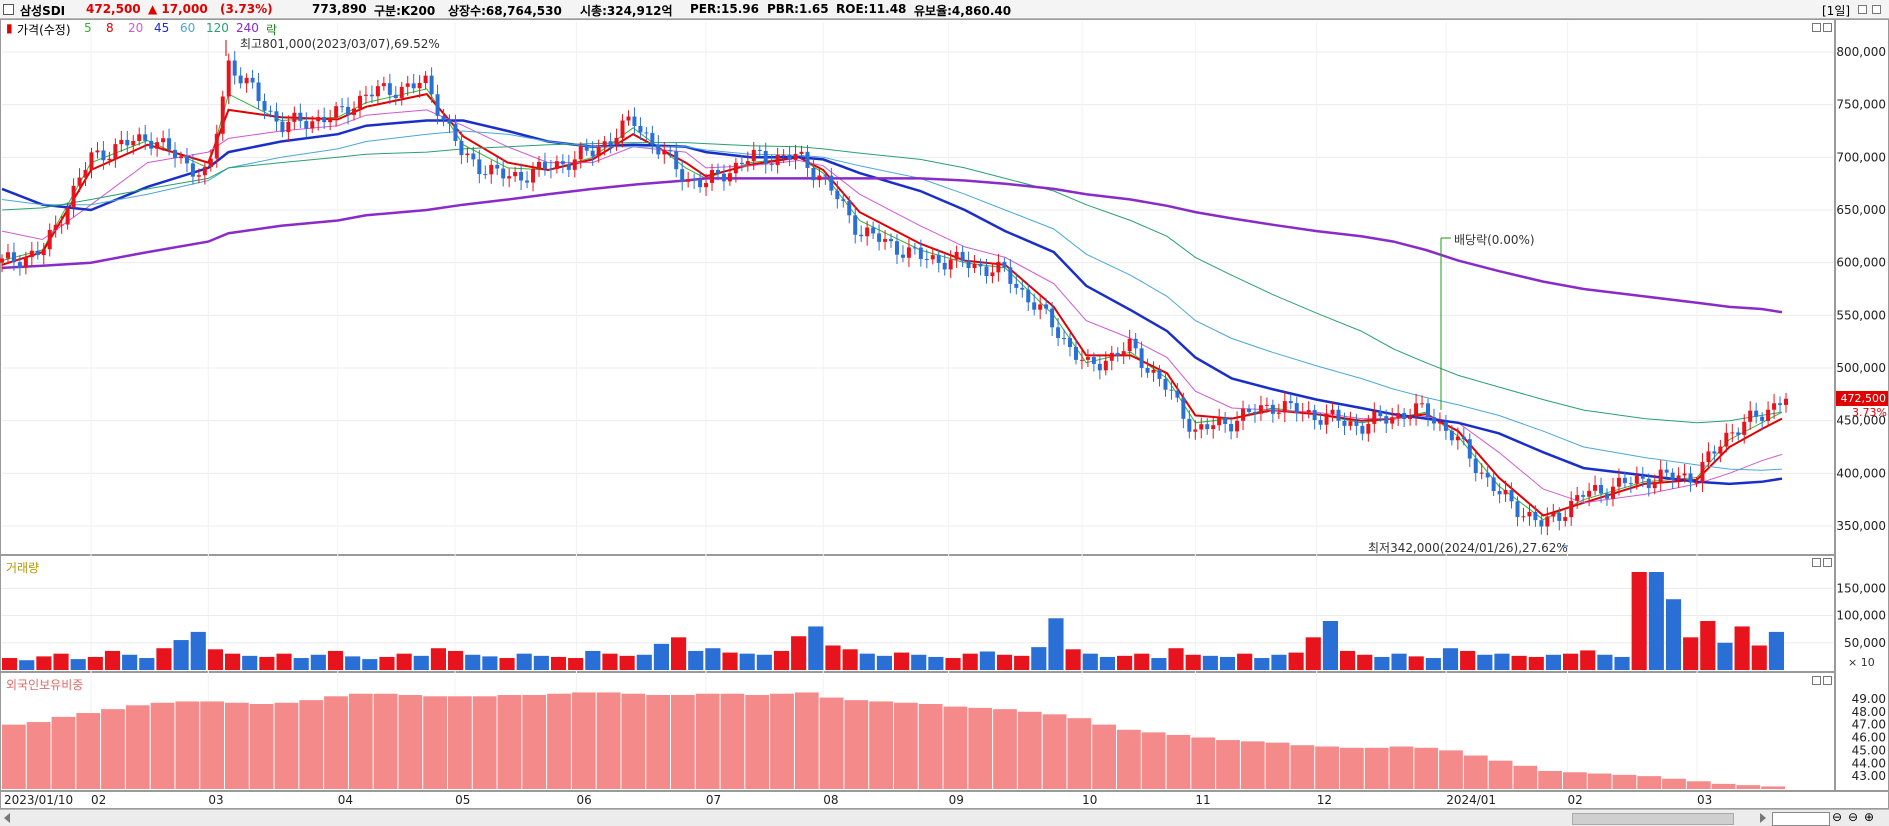 Image resolution: width=1889 pixels, height=826 pixels. I want to click on market-cap: 시총:324,912억, so click(626, 11).